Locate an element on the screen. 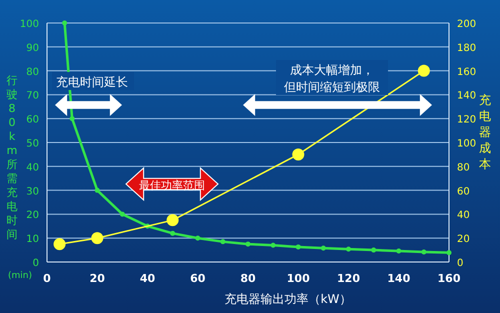 This screenshot has height=313, width=500. x-tick-label: 100 is located at coordinates (298, 278).